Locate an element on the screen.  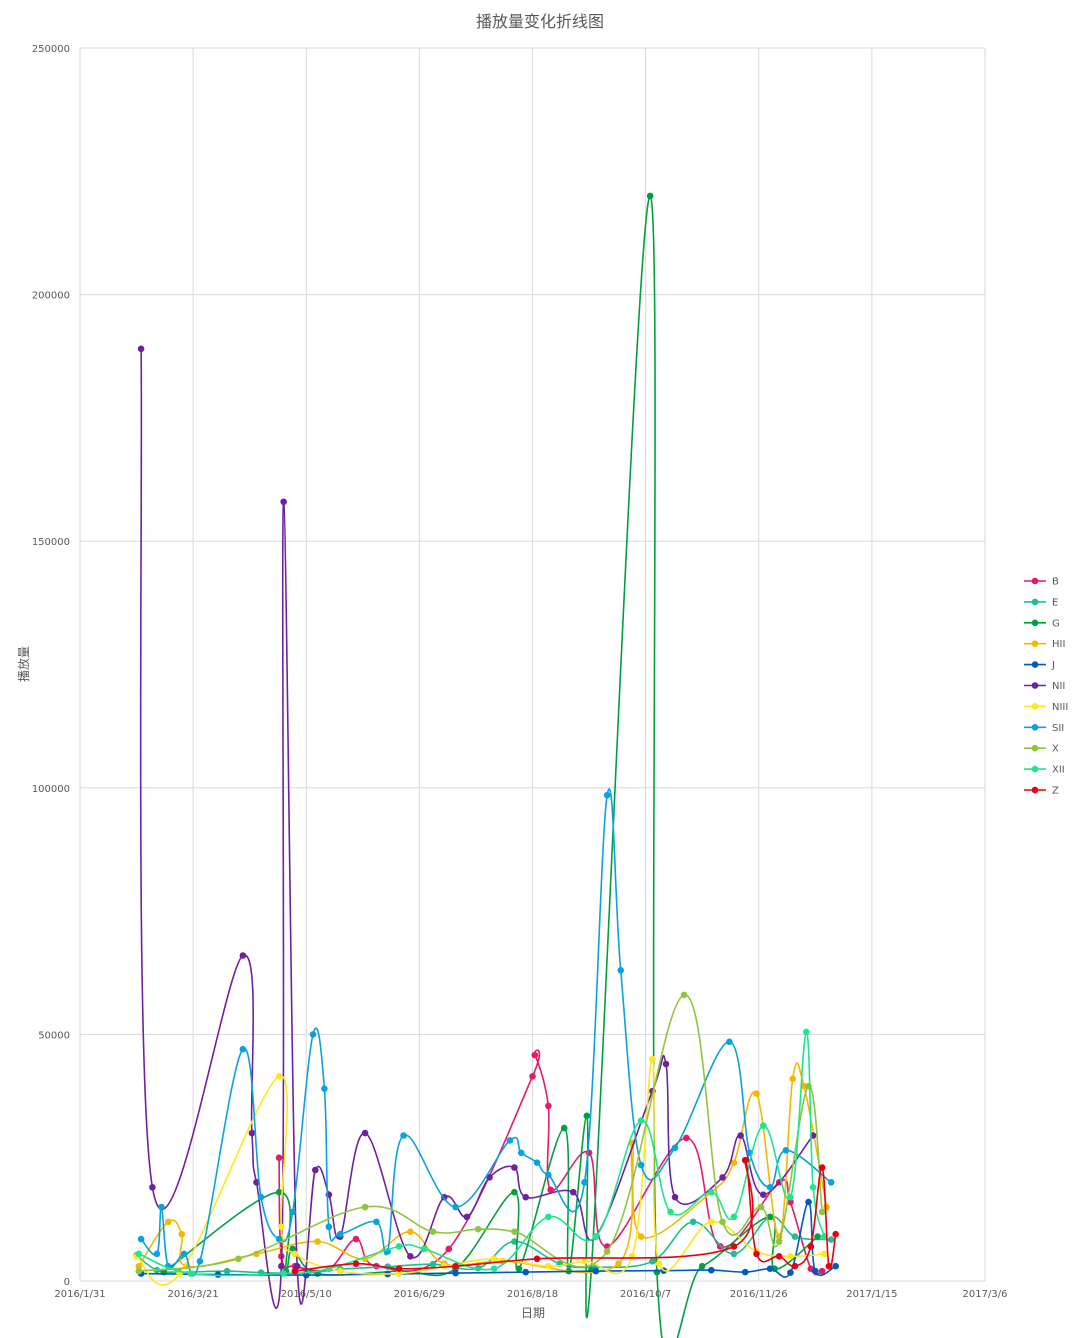
legend-item-niii: NIII is located at coordinates (1046, 707).